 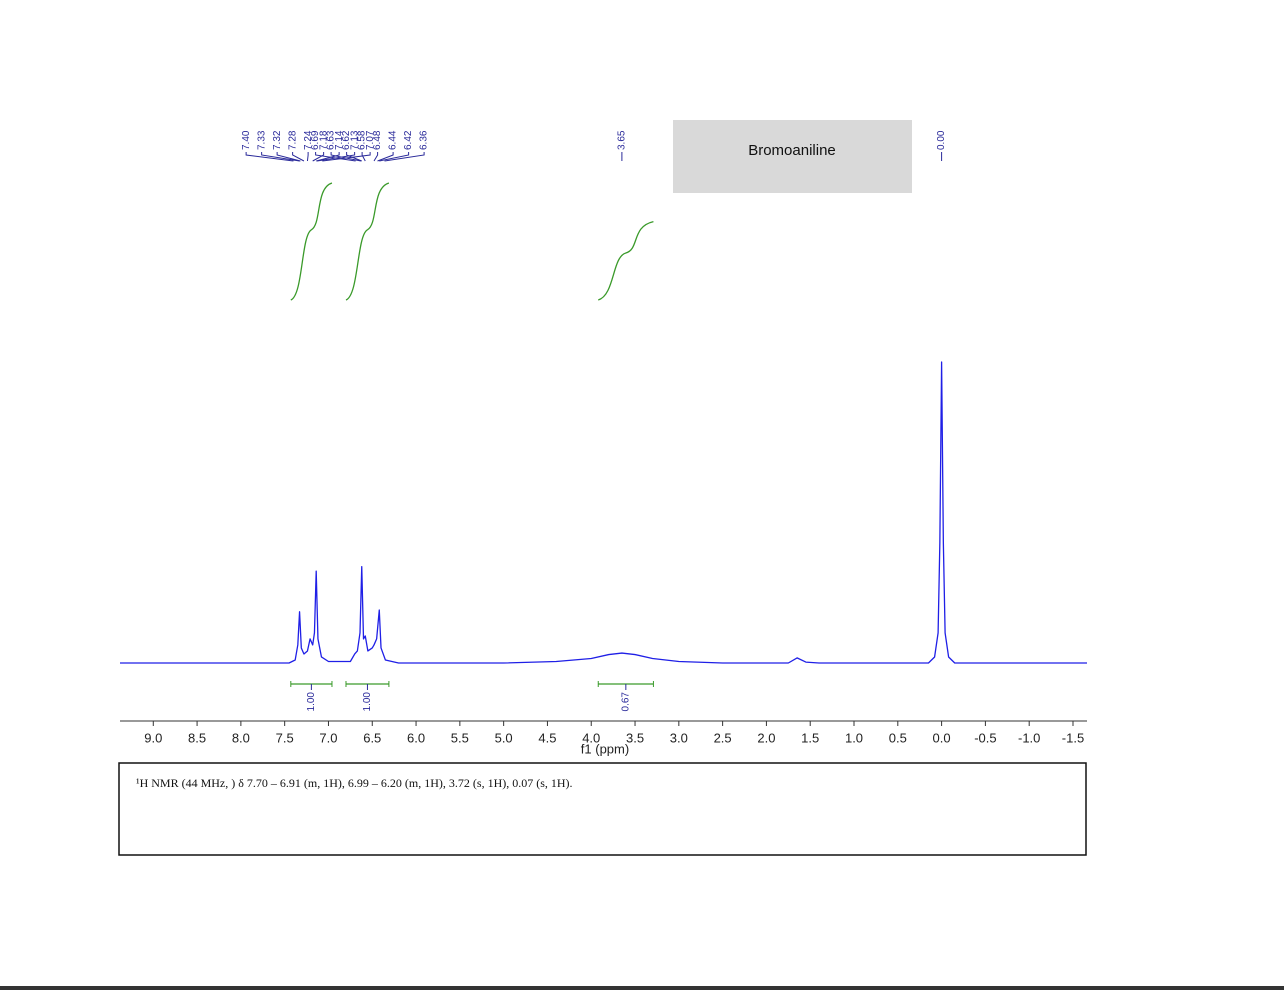 I want to click on x-tick-label: 2.0, so click(x=766, y=737).